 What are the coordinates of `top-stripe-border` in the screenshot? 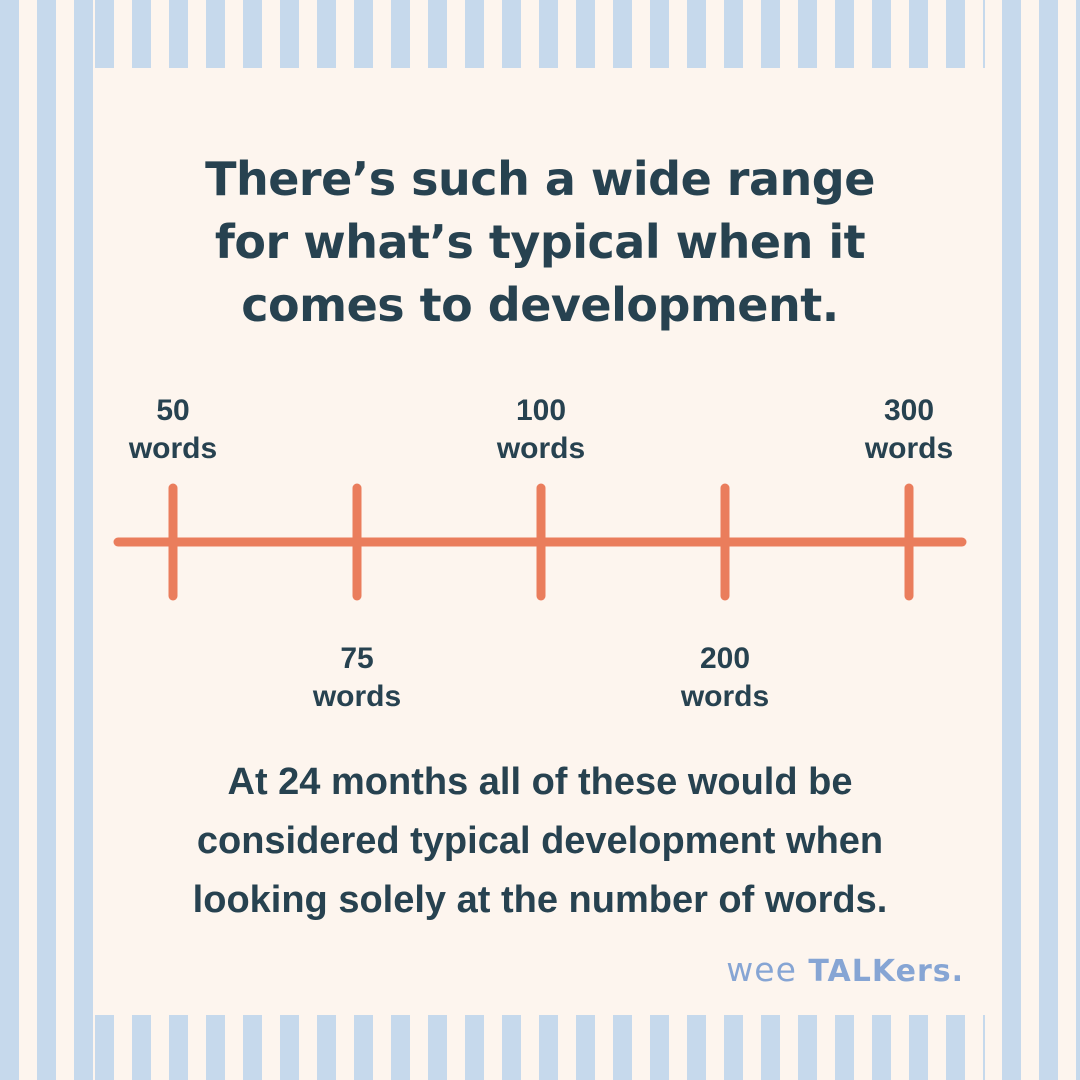 It's located at (540, 34).